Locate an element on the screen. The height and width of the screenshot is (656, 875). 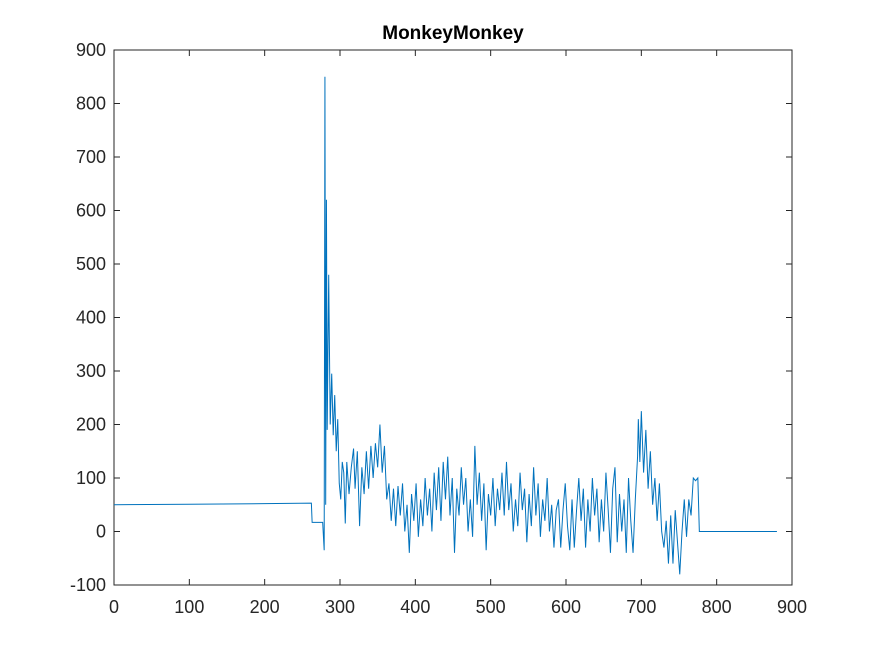
x-tick-label: 100 is located at coordinates (189, 607).